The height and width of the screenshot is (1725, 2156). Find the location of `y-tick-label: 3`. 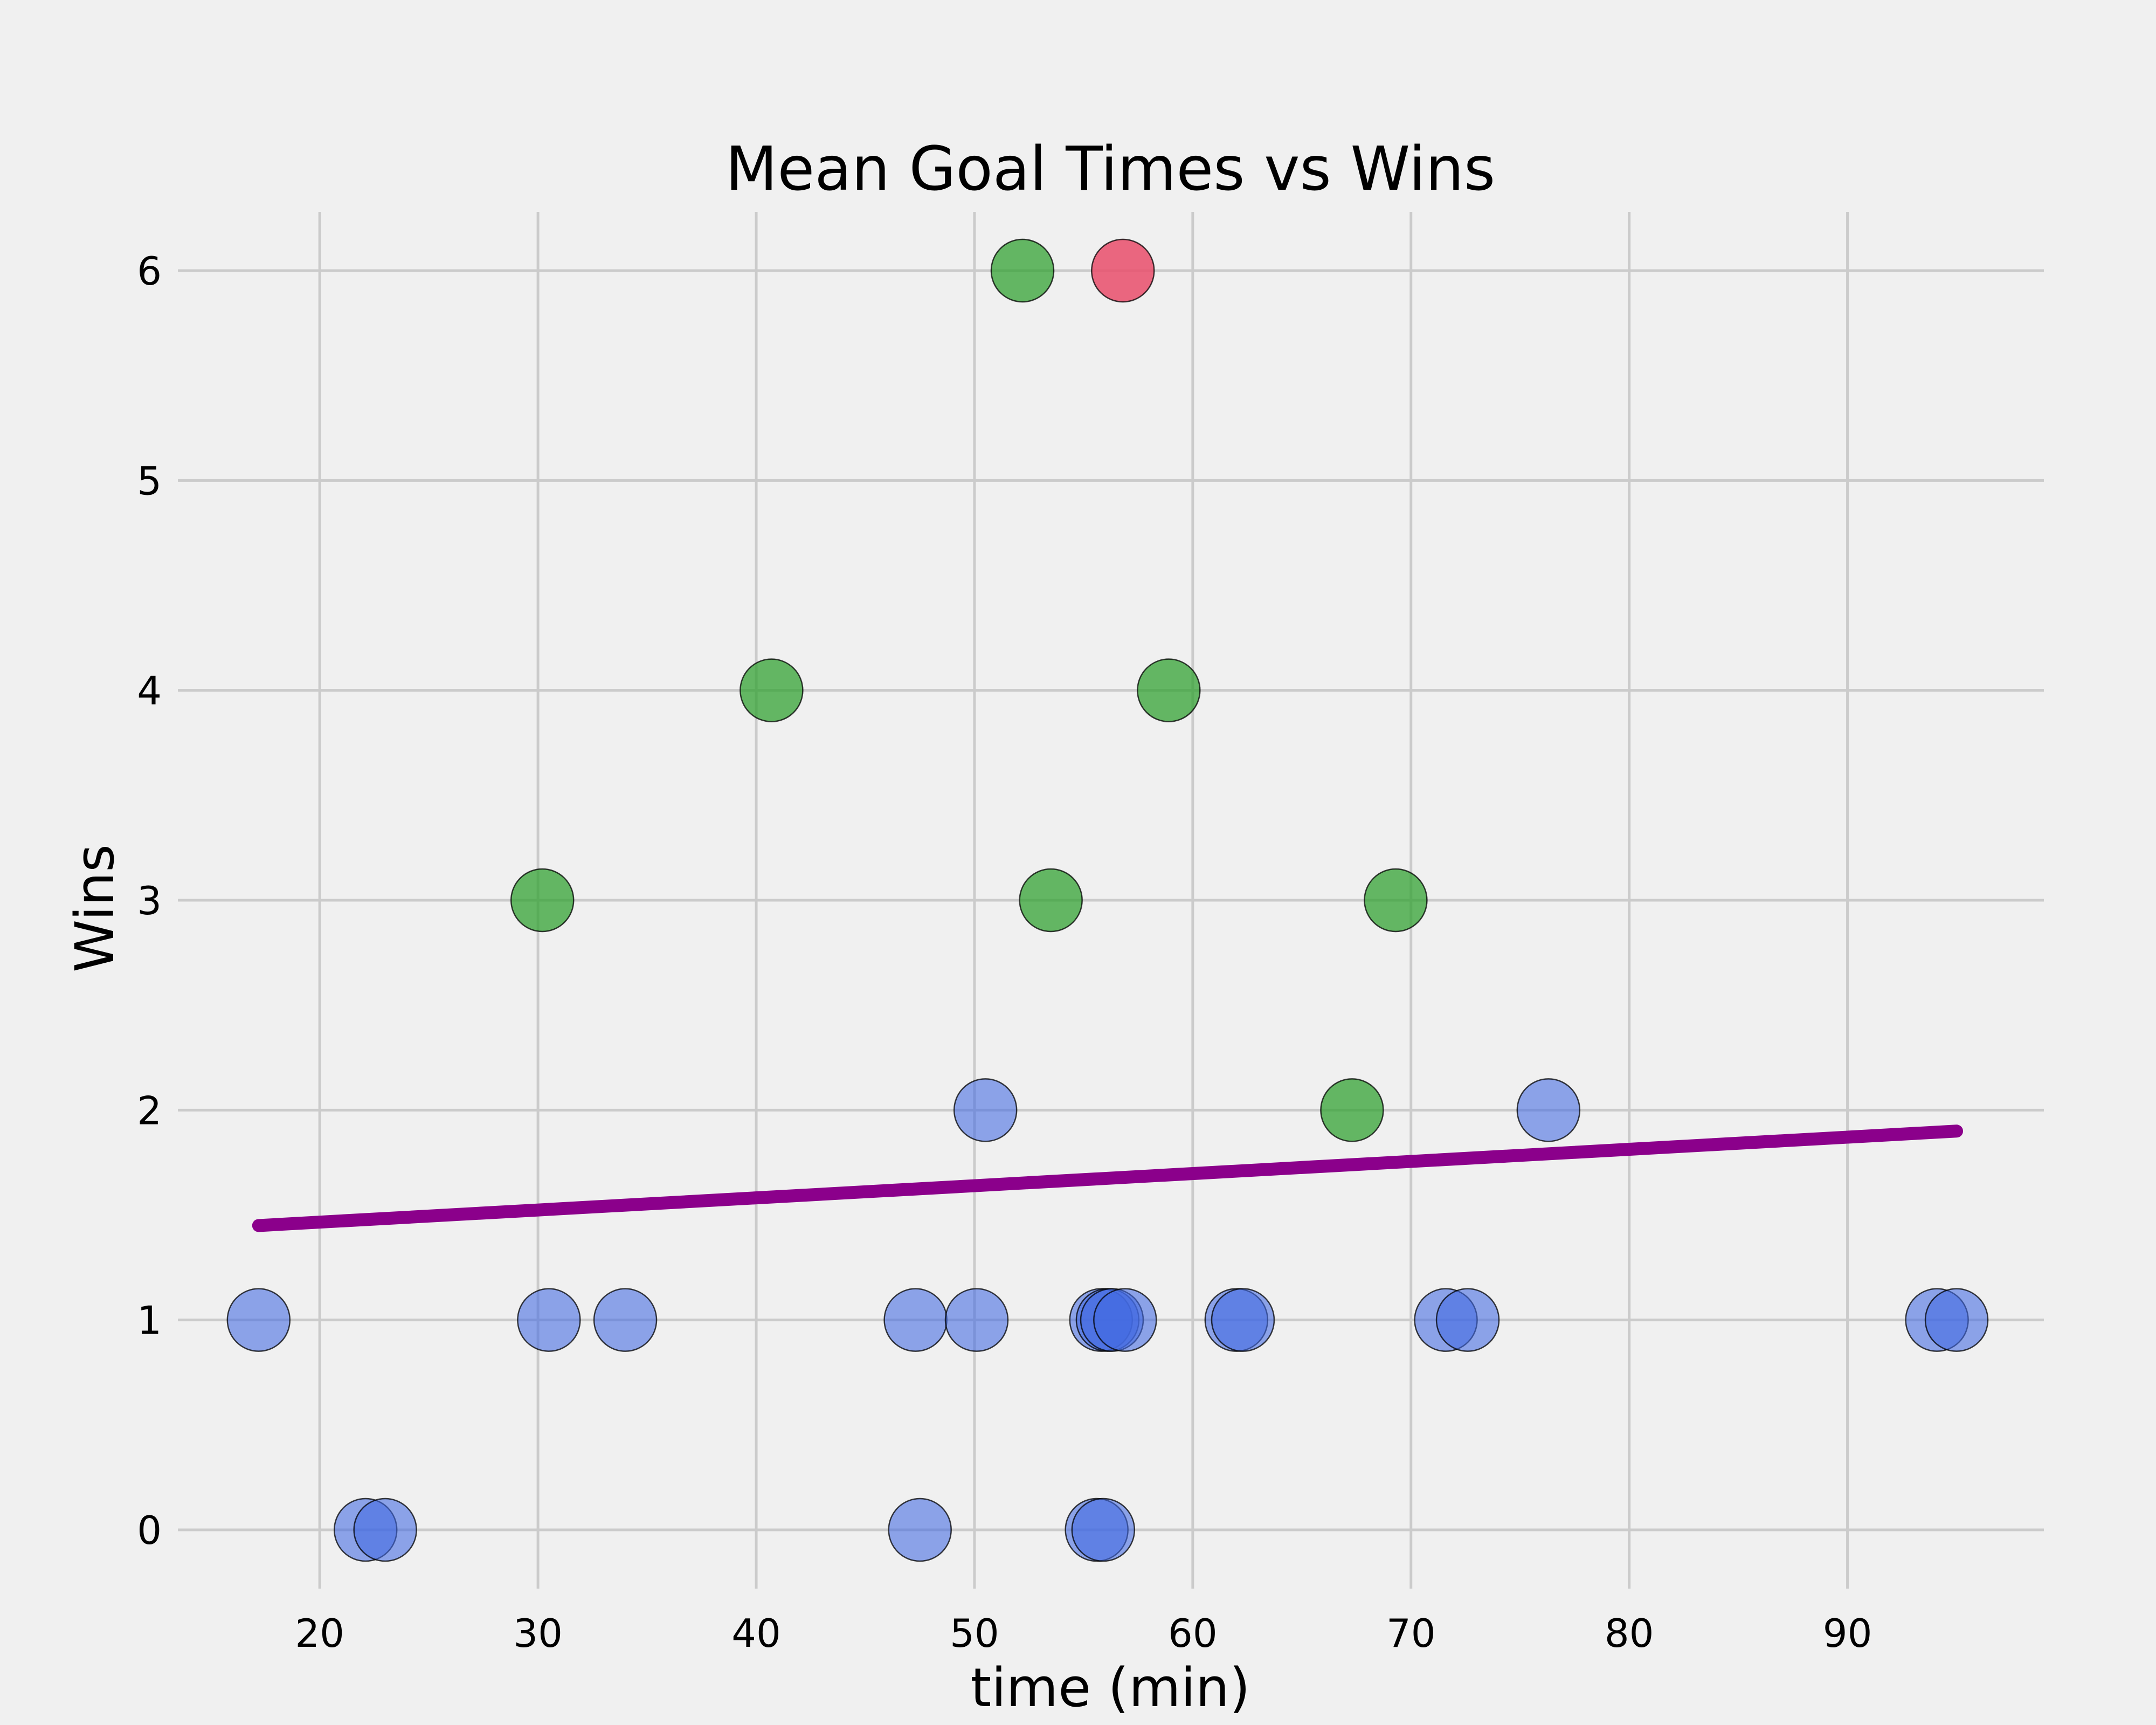

y-tick-label: 3 is located at coordinates (149, 900).